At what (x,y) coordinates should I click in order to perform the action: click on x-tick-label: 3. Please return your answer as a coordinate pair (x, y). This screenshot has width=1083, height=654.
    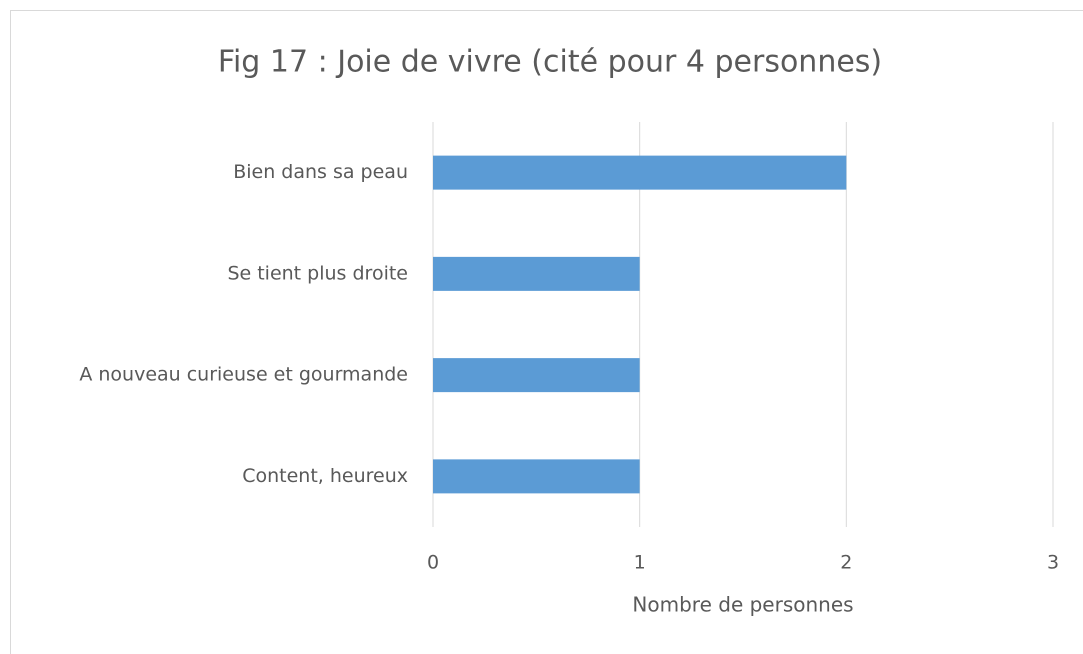
    Looking at the image, I should click on (1053, 563).